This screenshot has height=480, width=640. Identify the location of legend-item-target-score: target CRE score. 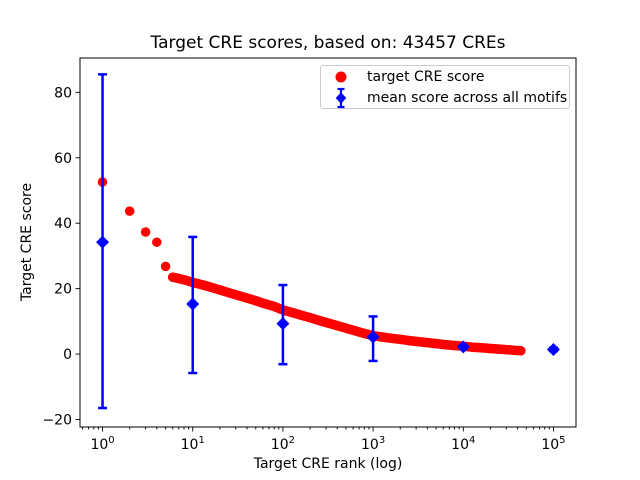
(445, 76).